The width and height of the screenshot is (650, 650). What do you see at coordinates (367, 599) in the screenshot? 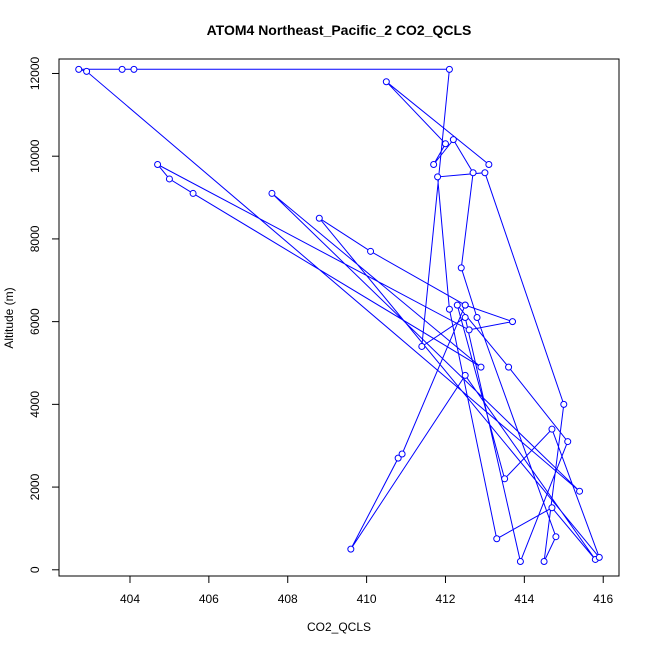
I see `x-tick-label: 410` at bounding box center [367, 599].